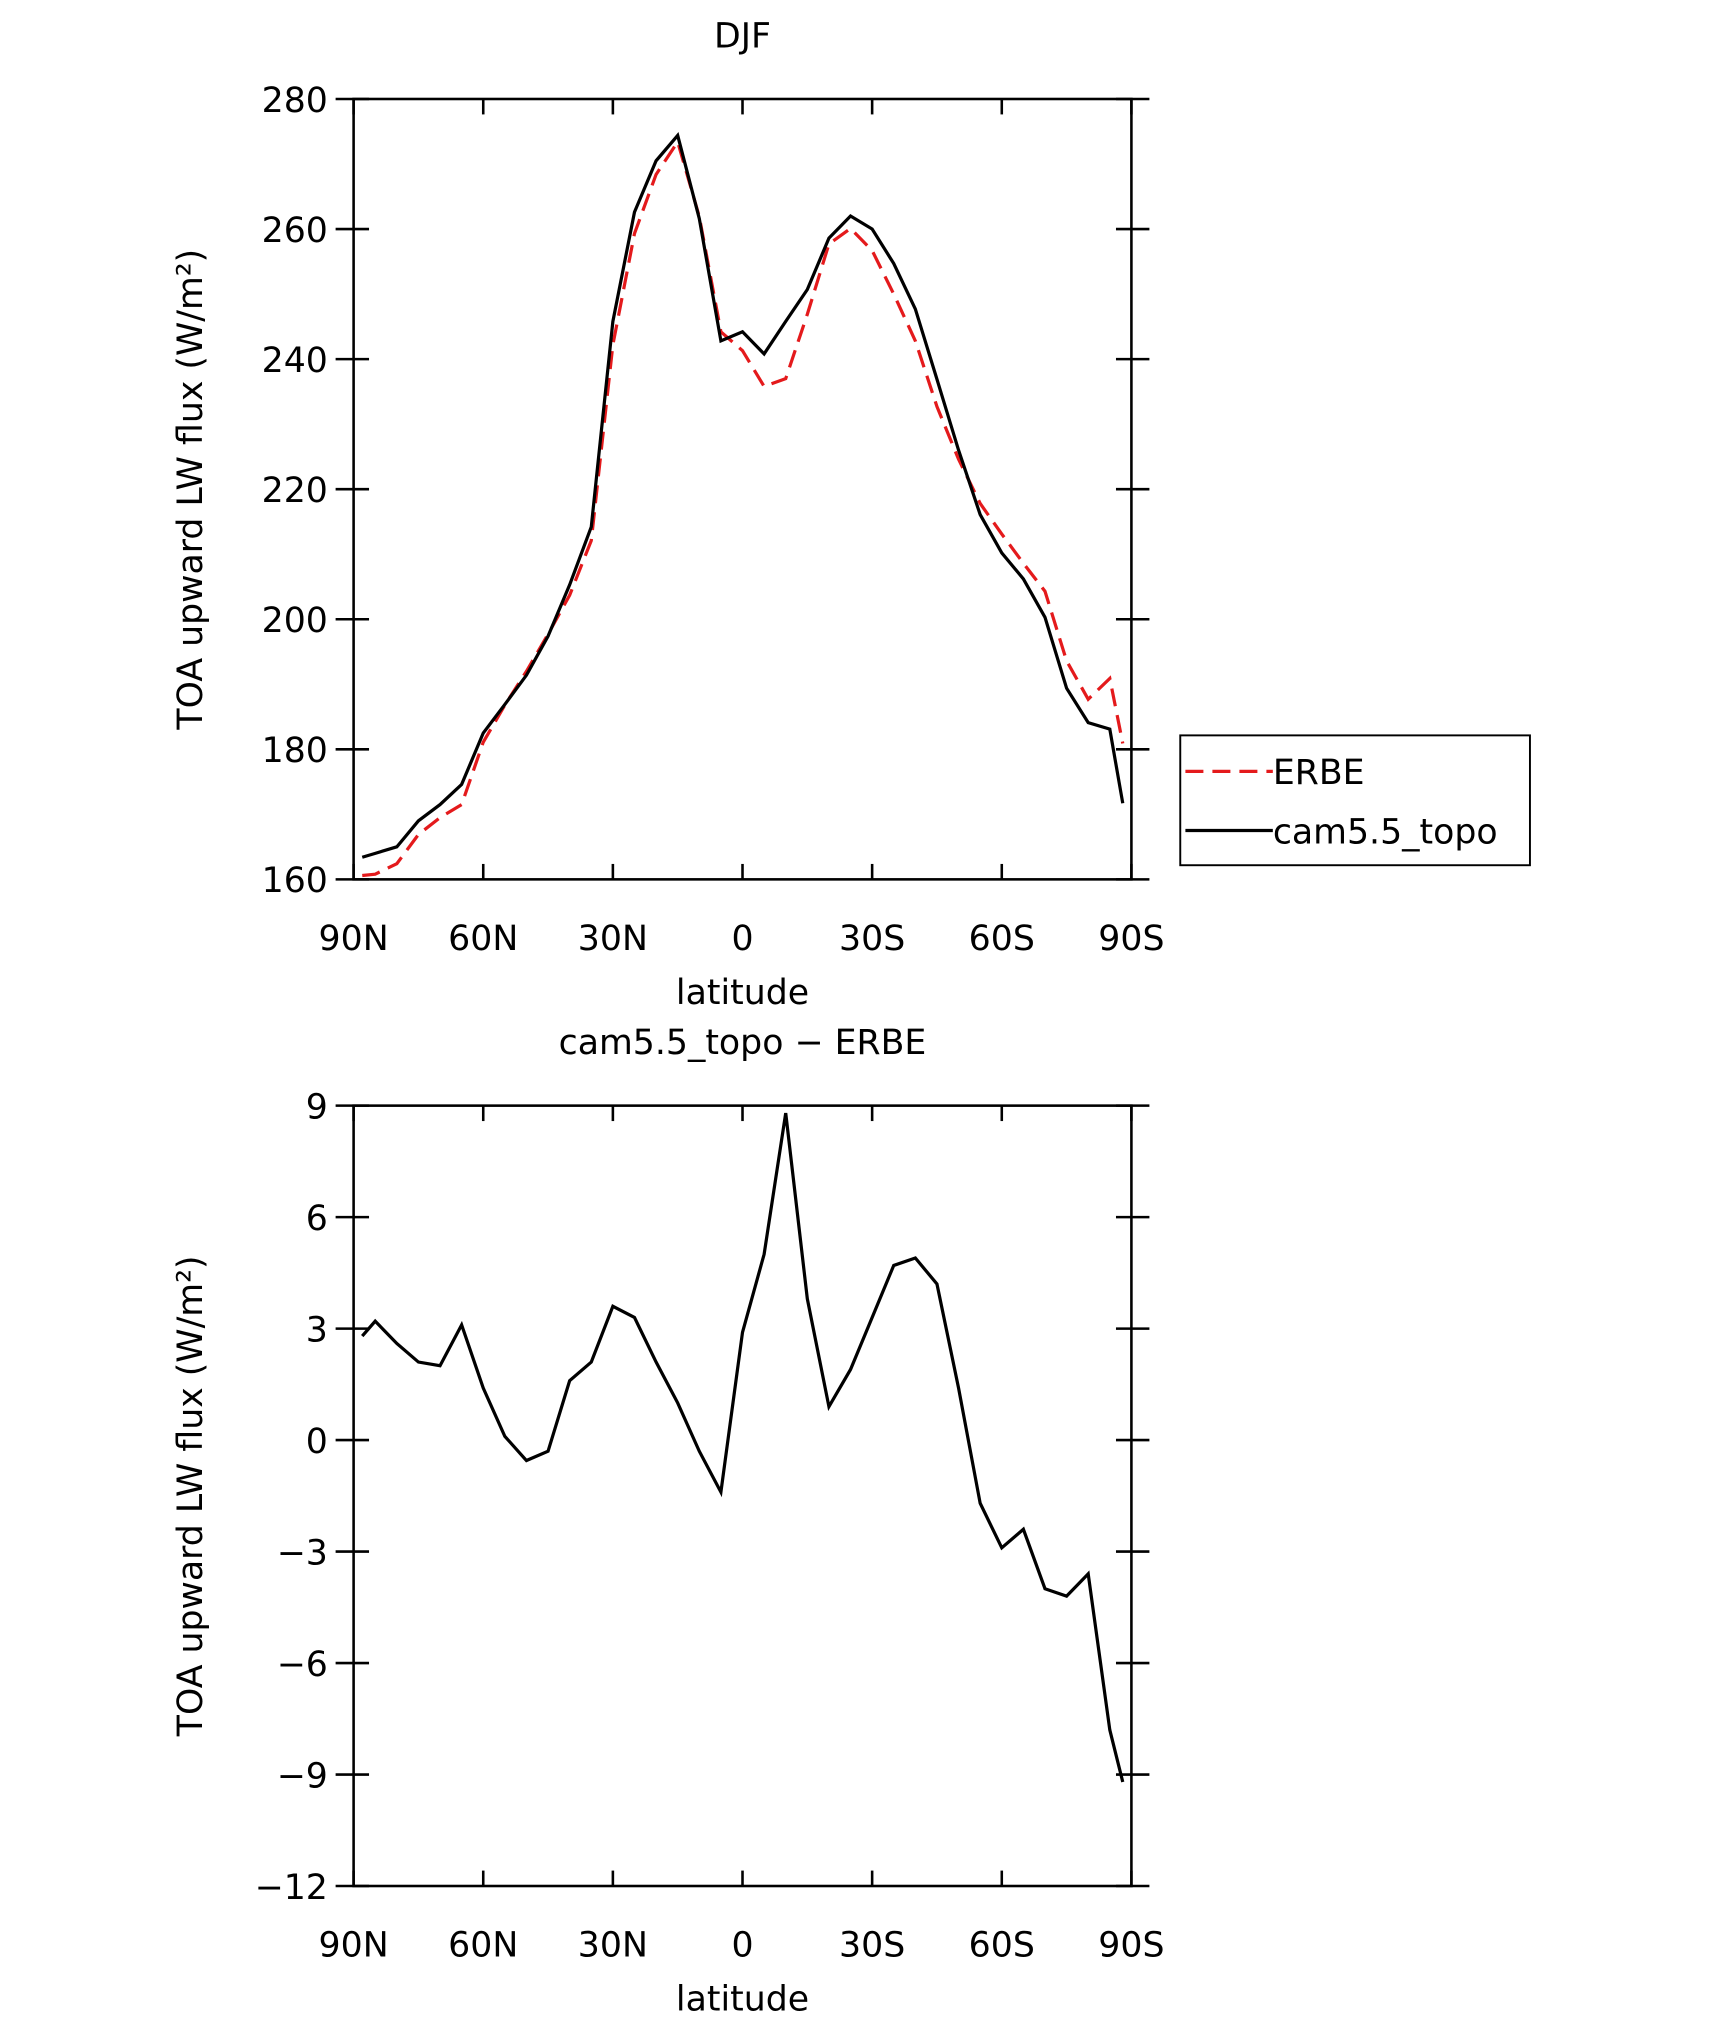 This screenshot has width=1710, height=2021. I want to click on y-tick-label: 260, so click(295, 231).